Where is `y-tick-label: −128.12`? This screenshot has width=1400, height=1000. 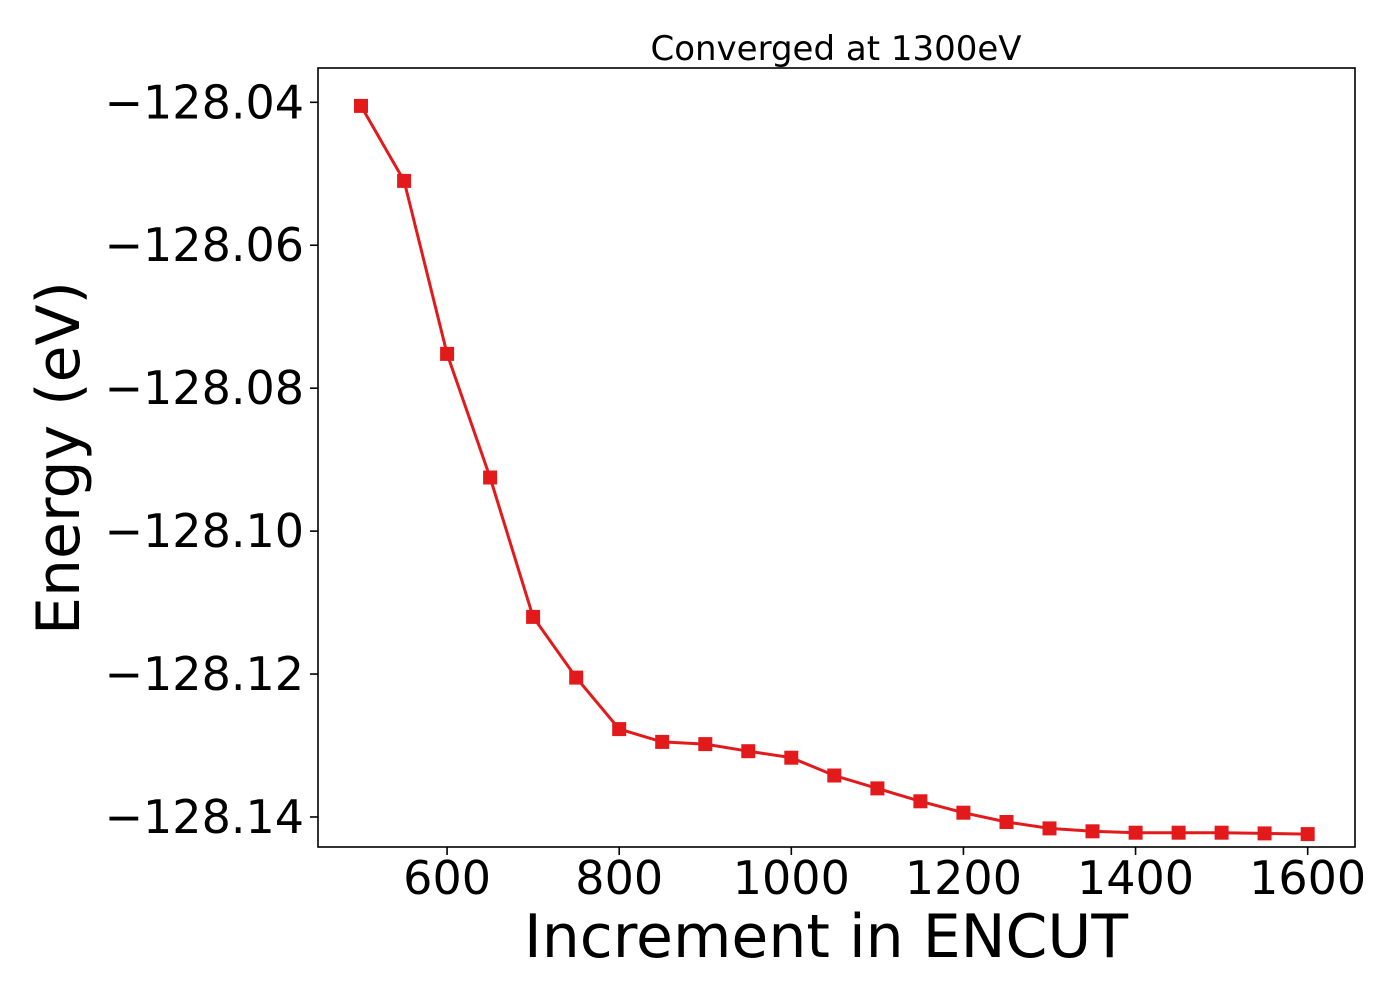
y-tick-label: −128.12 is located at coordinates (205, 674).